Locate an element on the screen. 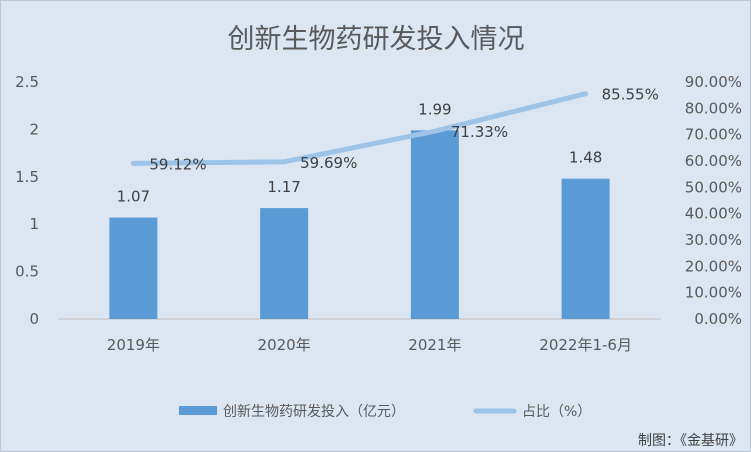  right-tick-label: 50.00% is located at coordinates (713, 187).